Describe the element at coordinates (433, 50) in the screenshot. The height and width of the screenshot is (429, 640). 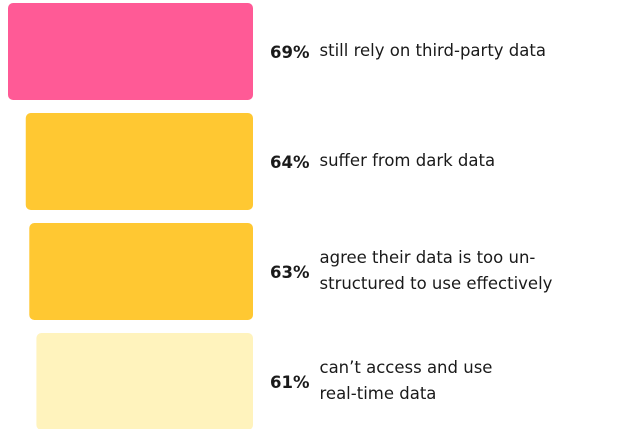
I see `category-label: still rely on third-party data` at that location.